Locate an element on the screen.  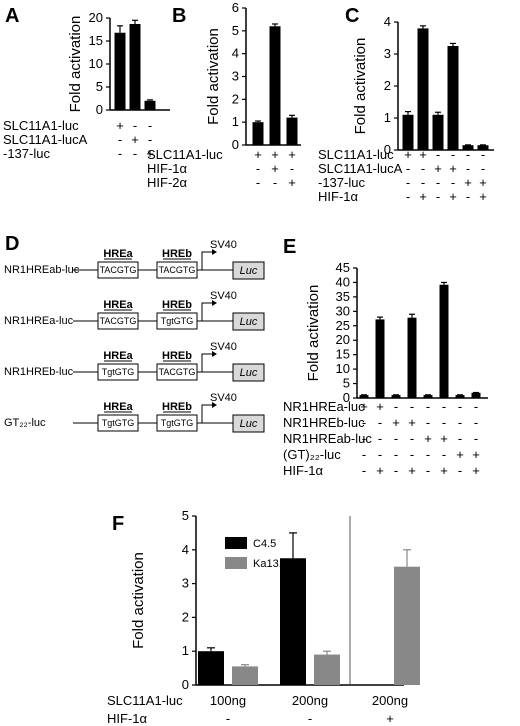
y-tick-label: 3 is located at coordinates (387, 53).